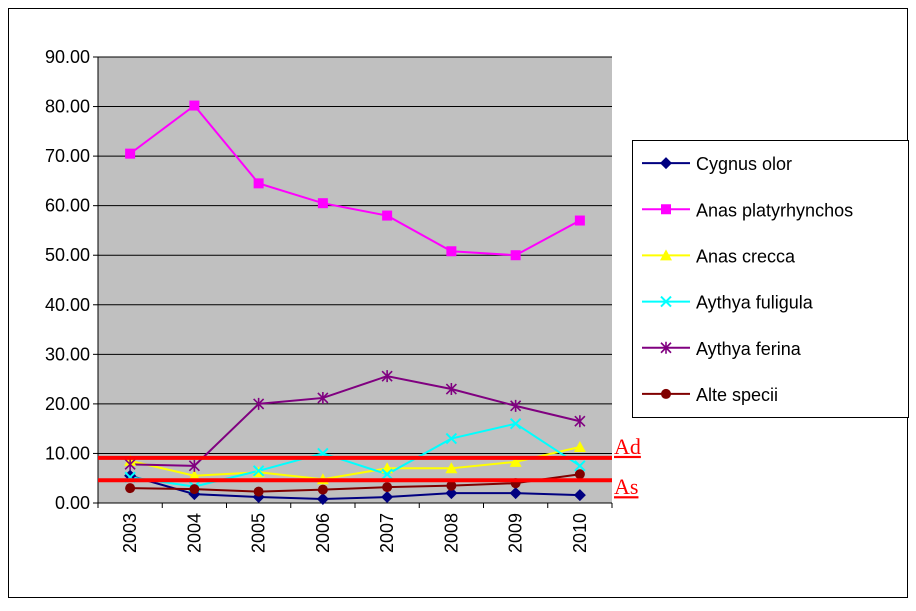  What do you see at coordinates (194, 533) in the screenshot?
I see `x-tick-label: 2004` at bounding box center [194, 533].